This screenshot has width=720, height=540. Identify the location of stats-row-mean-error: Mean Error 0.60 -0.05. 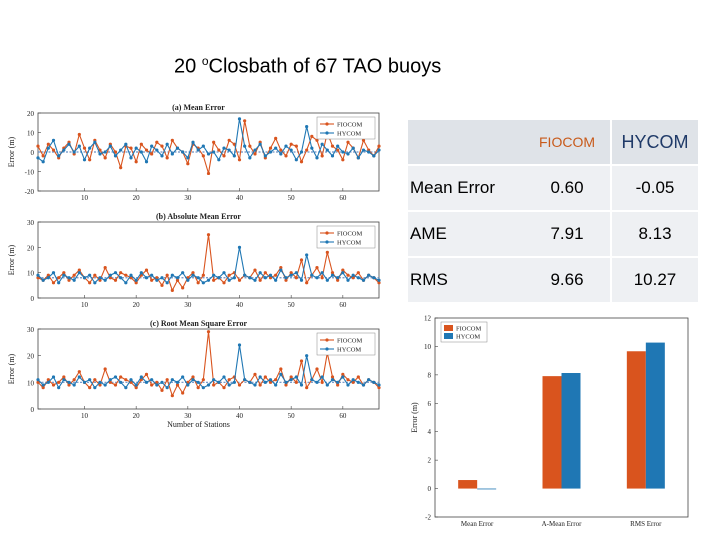
(553, 187).